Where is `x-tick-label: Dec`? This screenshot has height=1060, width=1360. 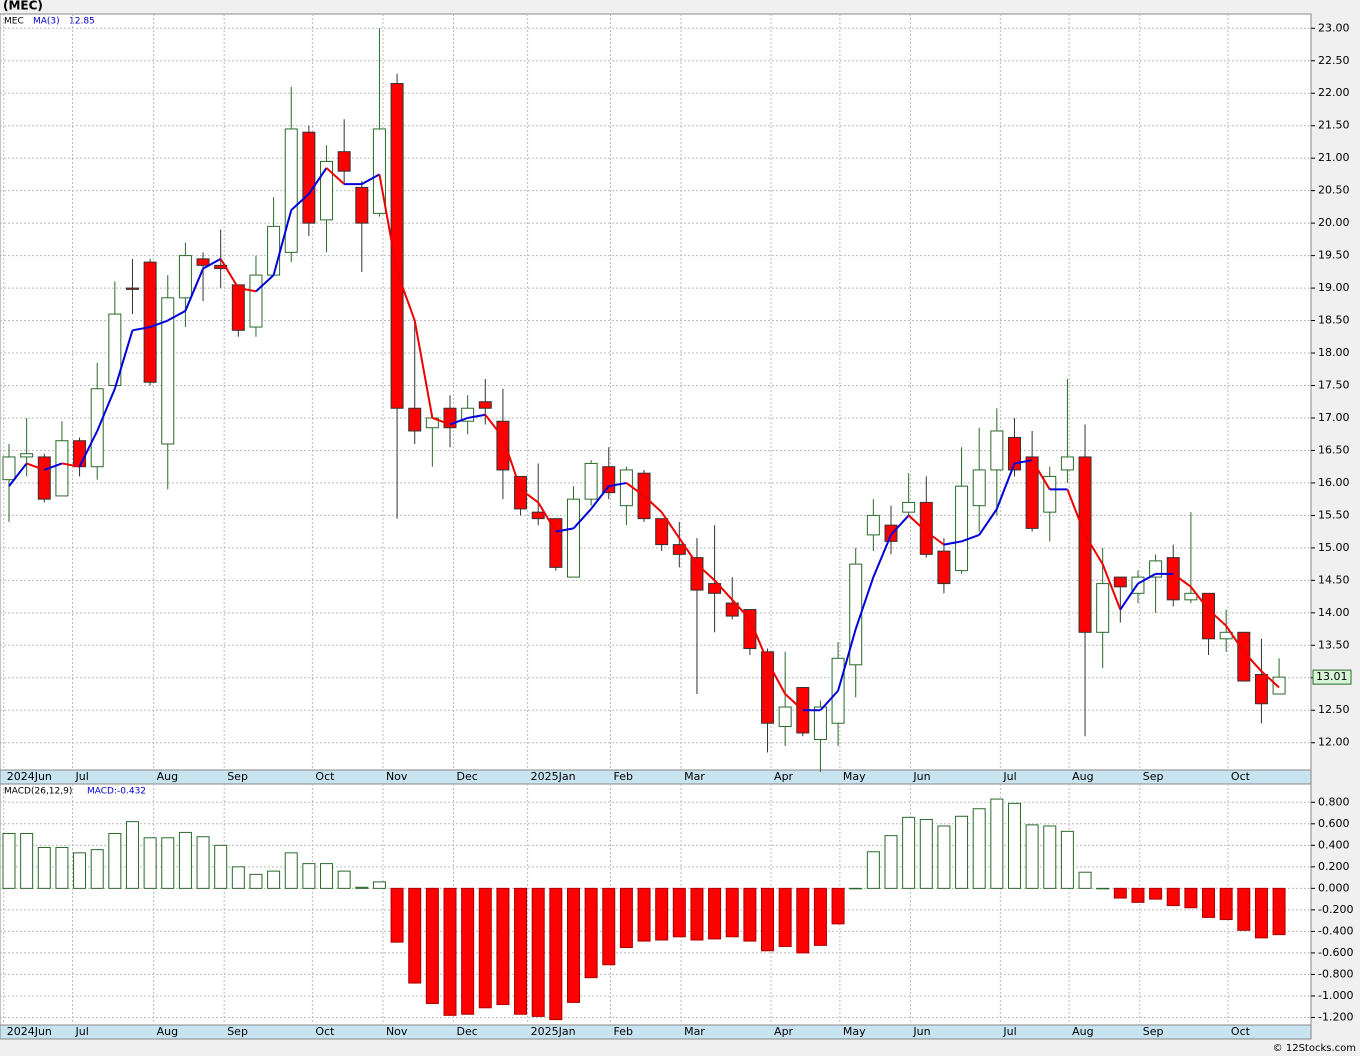 x-tick-label: Dec is located at coordinates (467, 1031).